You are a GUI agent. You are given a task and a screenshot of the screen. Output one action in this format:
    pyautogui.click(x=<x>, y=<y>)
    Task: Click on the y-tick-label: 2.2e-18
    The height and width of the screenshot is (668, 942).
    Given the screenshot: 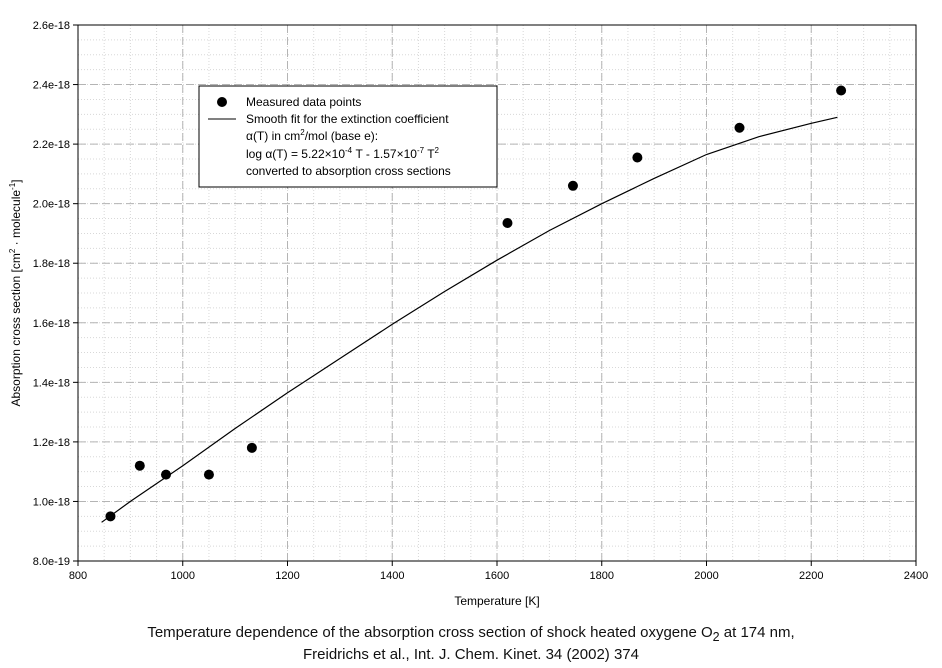 What is the action you would take?
    pyautogui.click(x=51, y=145)
    